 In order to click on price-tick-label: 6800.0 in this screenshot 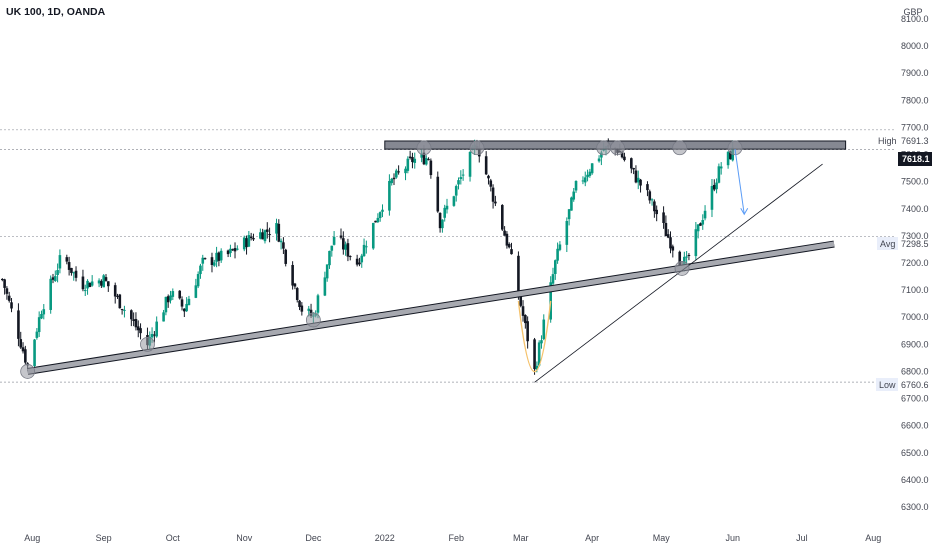, I will do `click(915, 371)`.